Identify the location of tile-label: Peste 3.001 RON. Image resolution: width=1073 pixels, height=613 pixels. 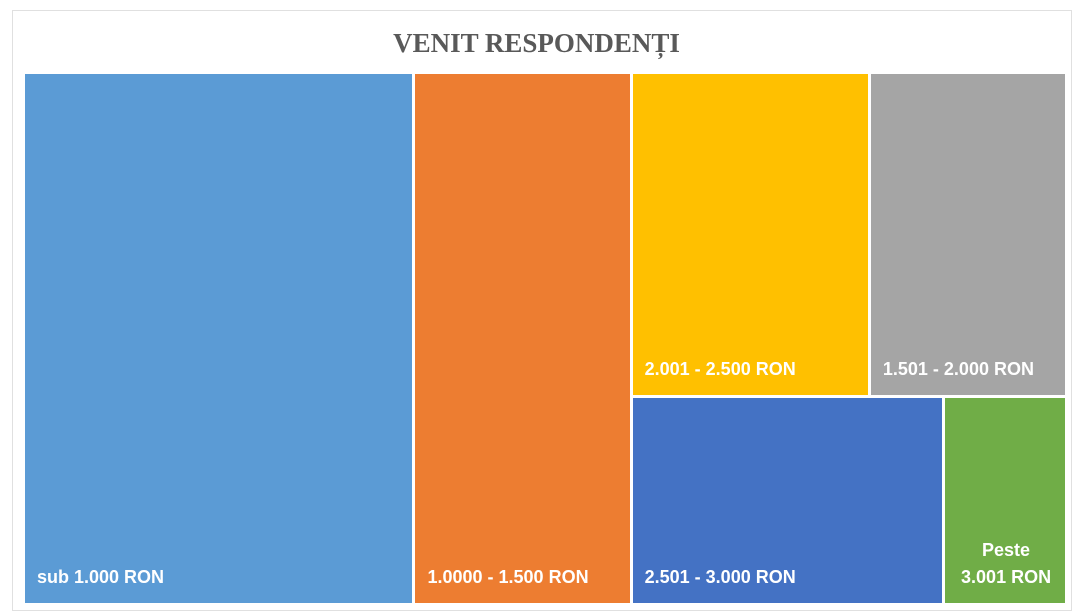
(1006, 563).